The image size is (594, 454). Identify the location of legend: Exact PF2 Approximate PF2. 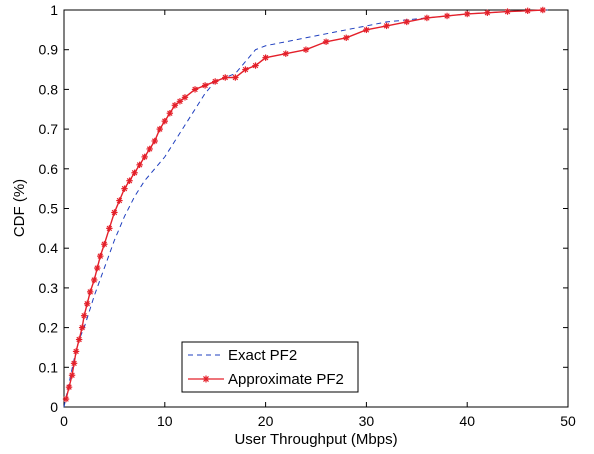
(270, 367).